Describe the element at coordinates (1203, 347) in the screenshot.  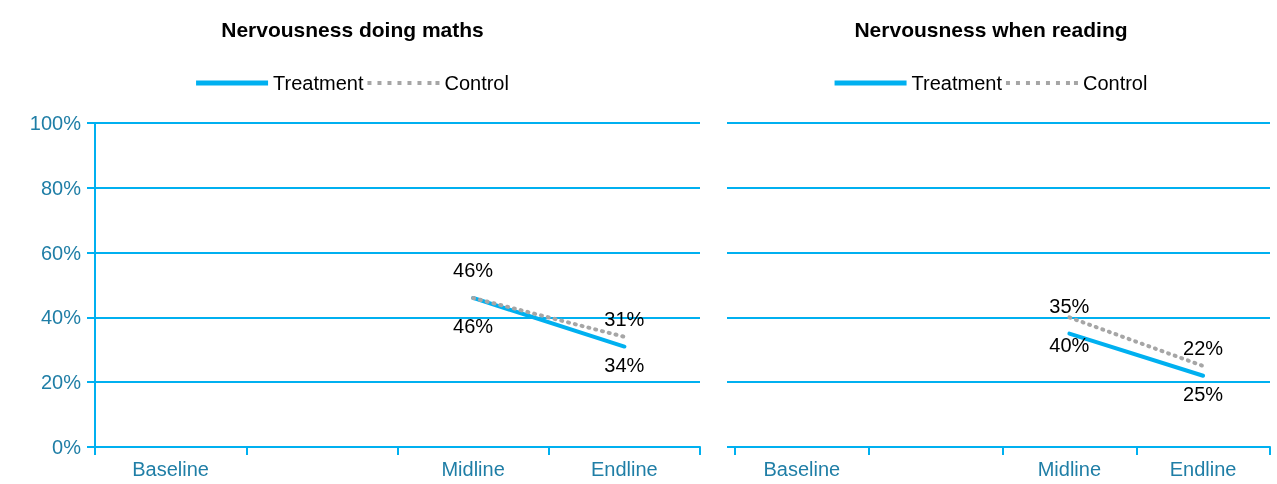
I see `data-label: 22%` at that location.